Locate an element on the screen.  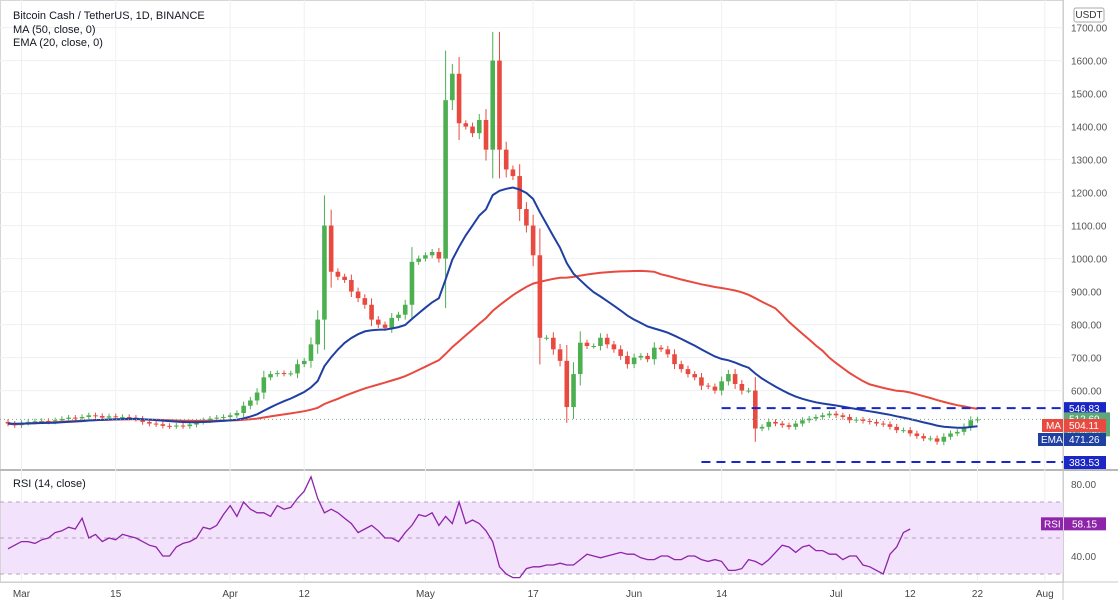
support-resistance-lines is located at coordinates (882, 435).